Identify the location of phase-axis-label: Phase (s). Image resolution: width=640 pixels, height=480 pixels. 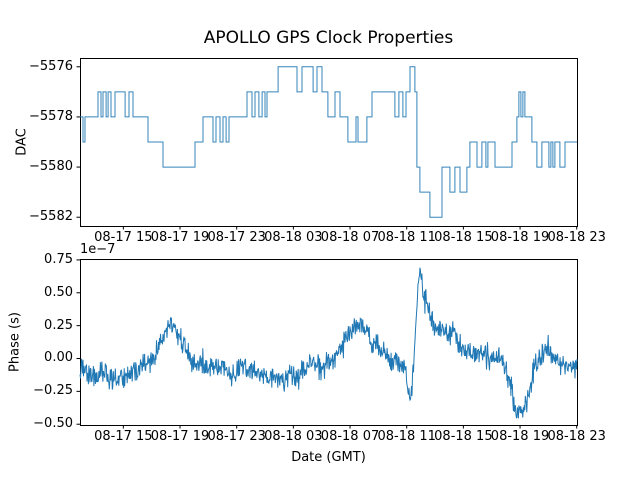
(15, 342).